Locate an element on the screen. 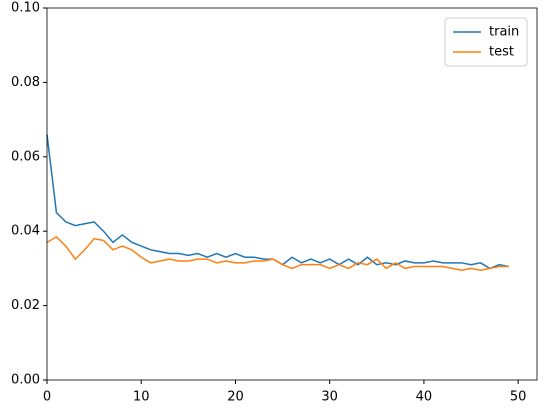 This screenshot has height=411, width=550. x-tick-label: 30 is located at coordinates (329, 397).